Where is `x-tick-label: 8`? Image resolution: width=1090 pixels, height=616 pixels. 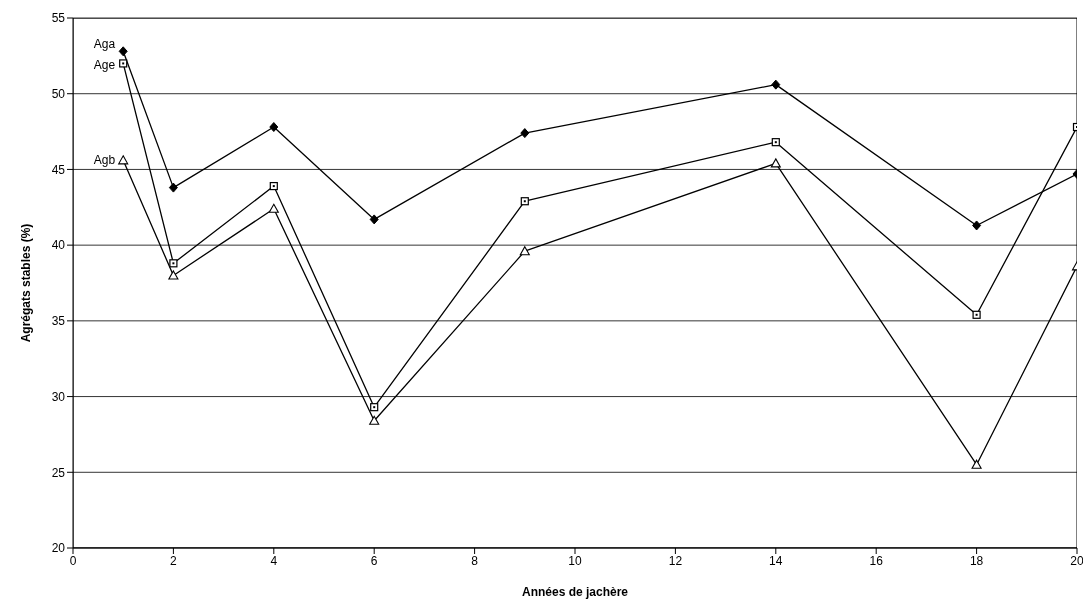 x-tick-label: 8 is located at coordinates (475, 560).